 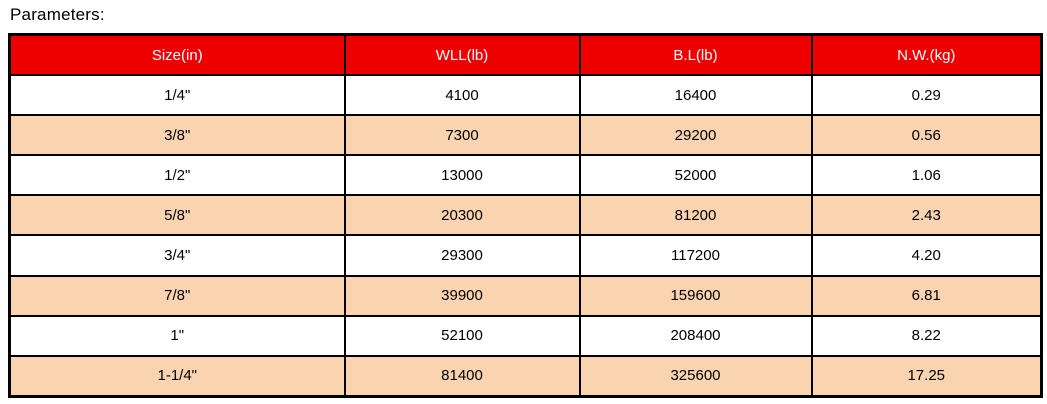 What do you see at coordinates (695, 295) in the screenshot?
I see `cell-bl: 159600` at bounding box center [695, 295].